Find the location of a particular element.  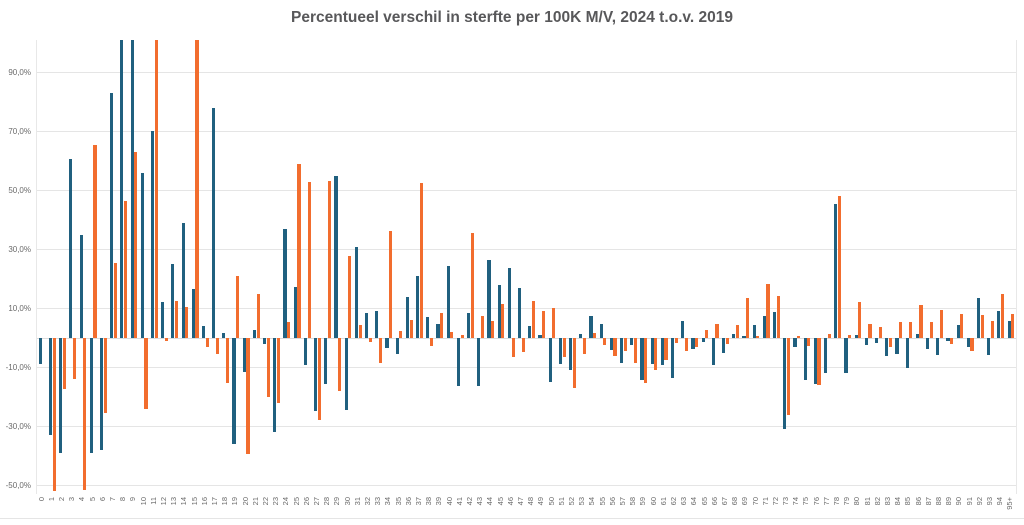

x-tick-label-23: 23 is located at coordinates (276, 501).